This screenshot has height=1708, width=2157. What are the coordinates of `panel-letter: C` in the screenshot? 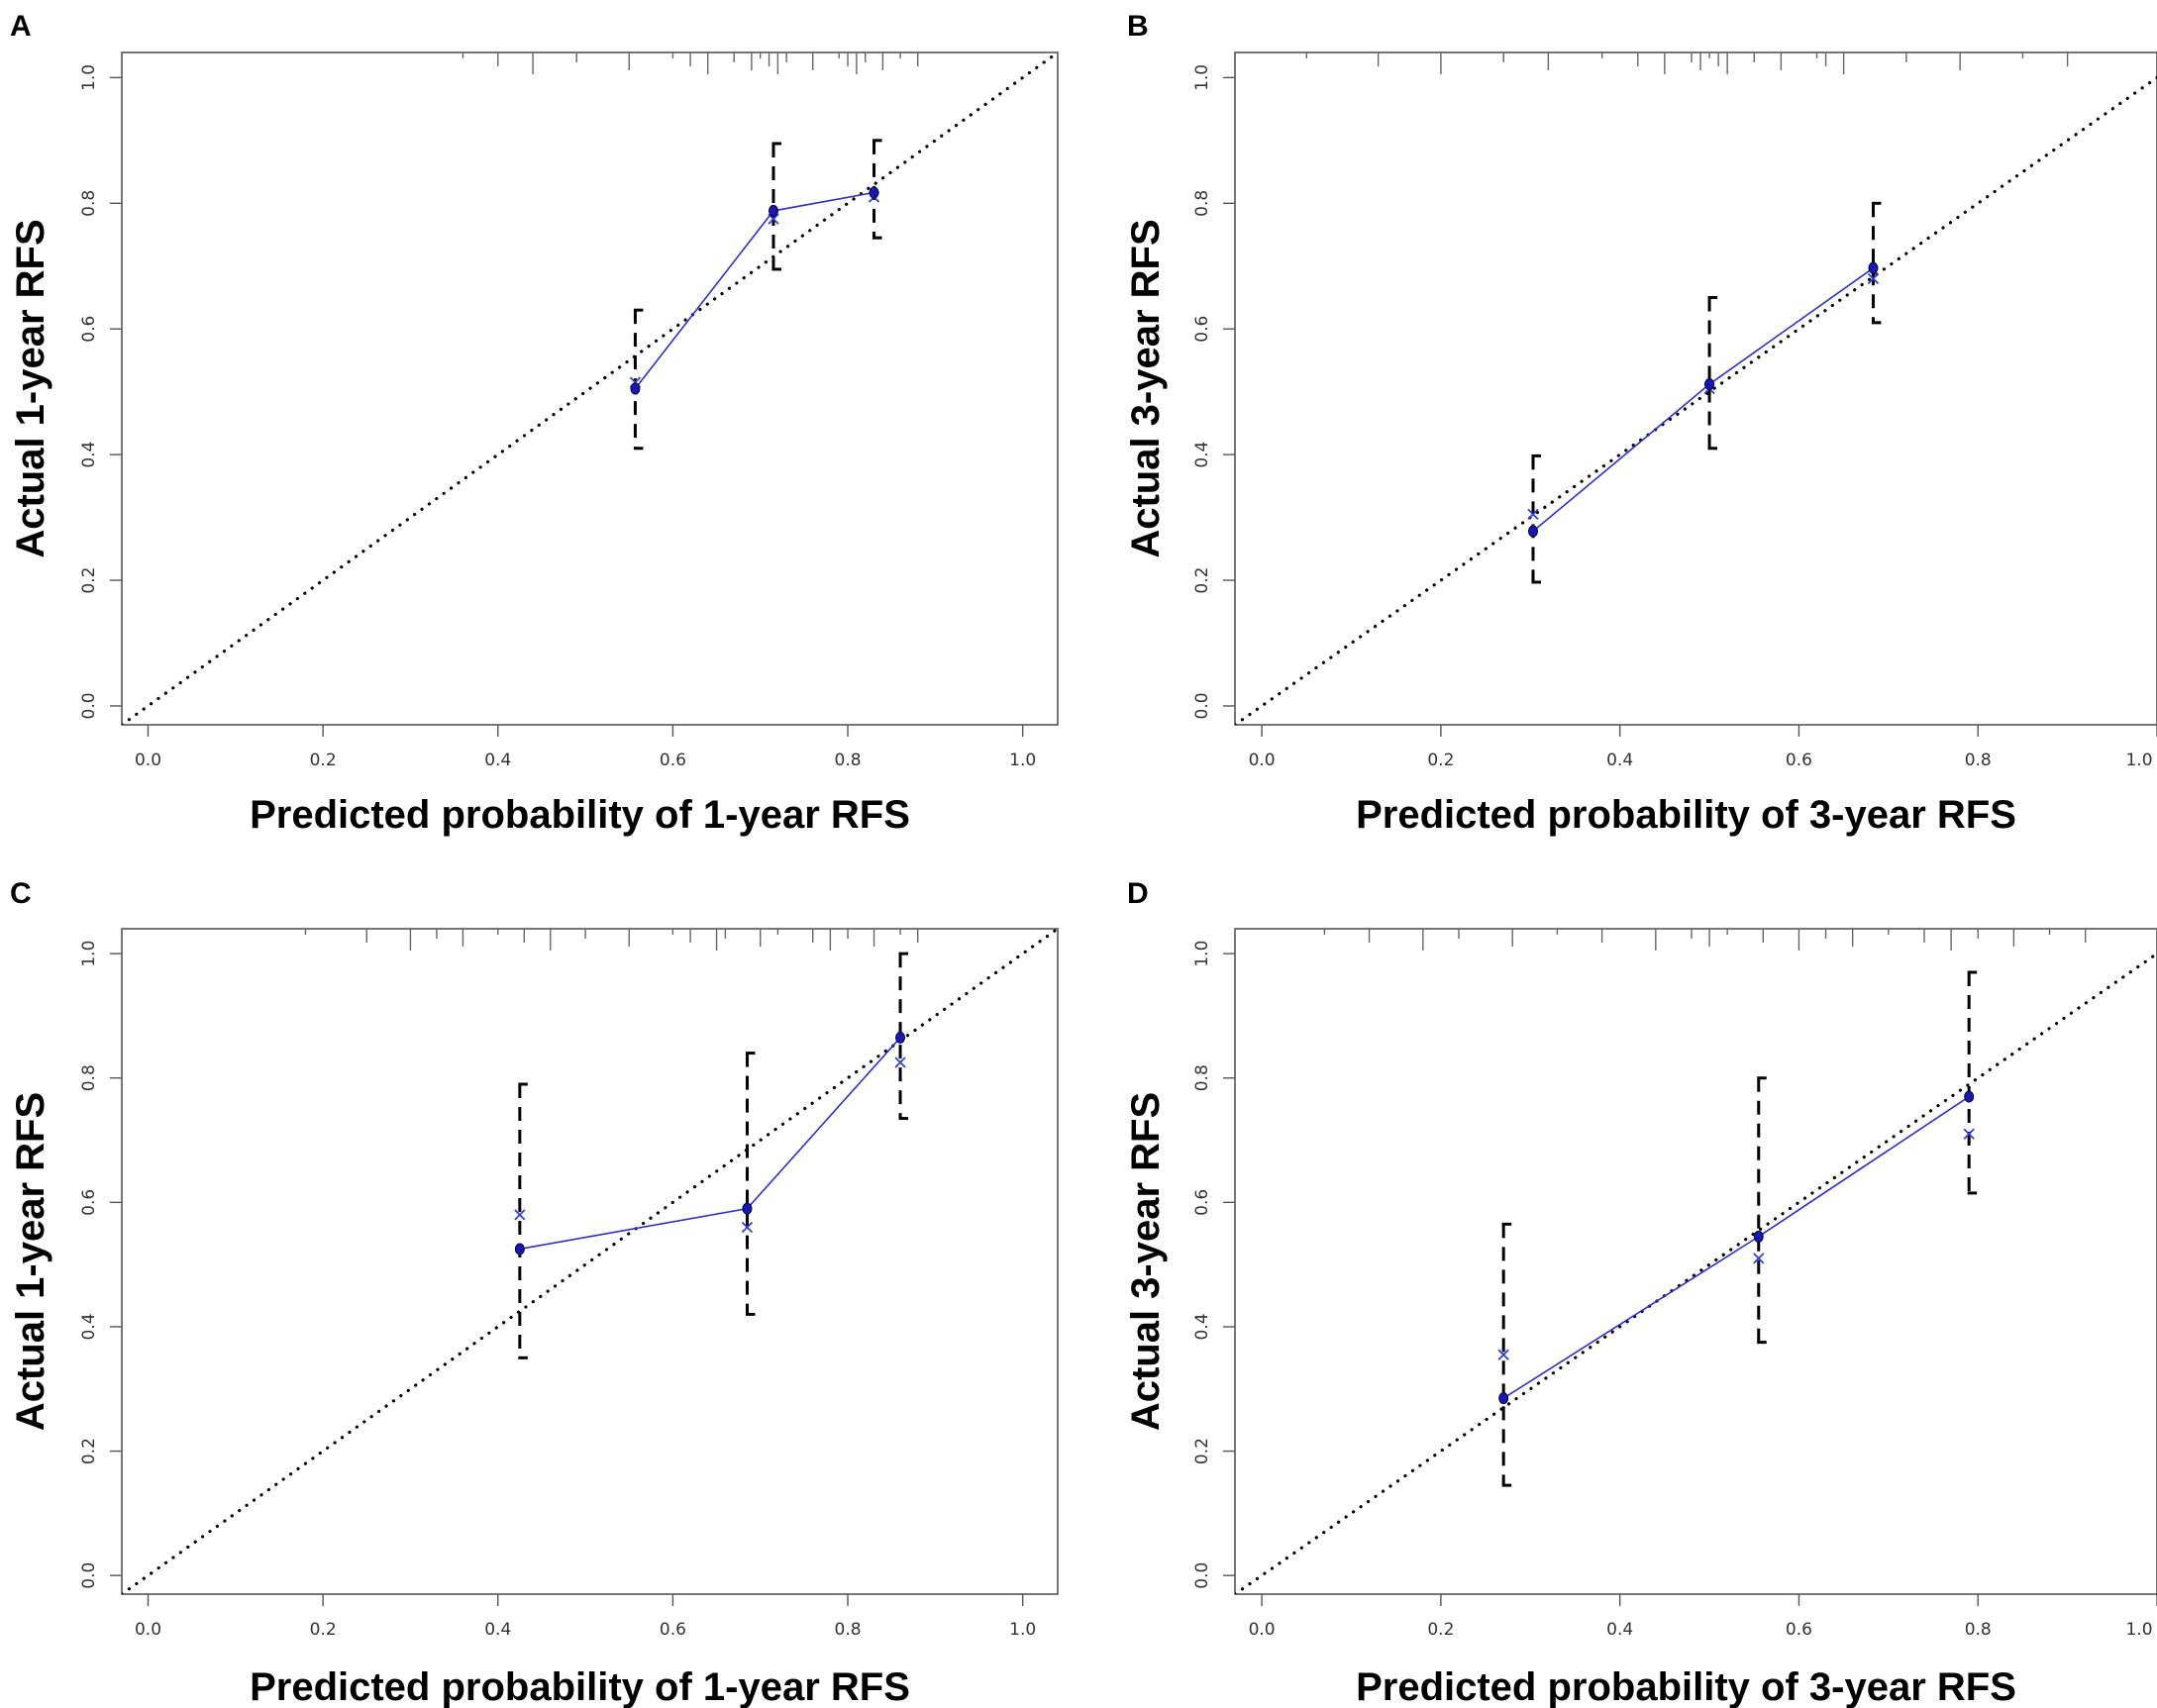 It's located at (21, 893).